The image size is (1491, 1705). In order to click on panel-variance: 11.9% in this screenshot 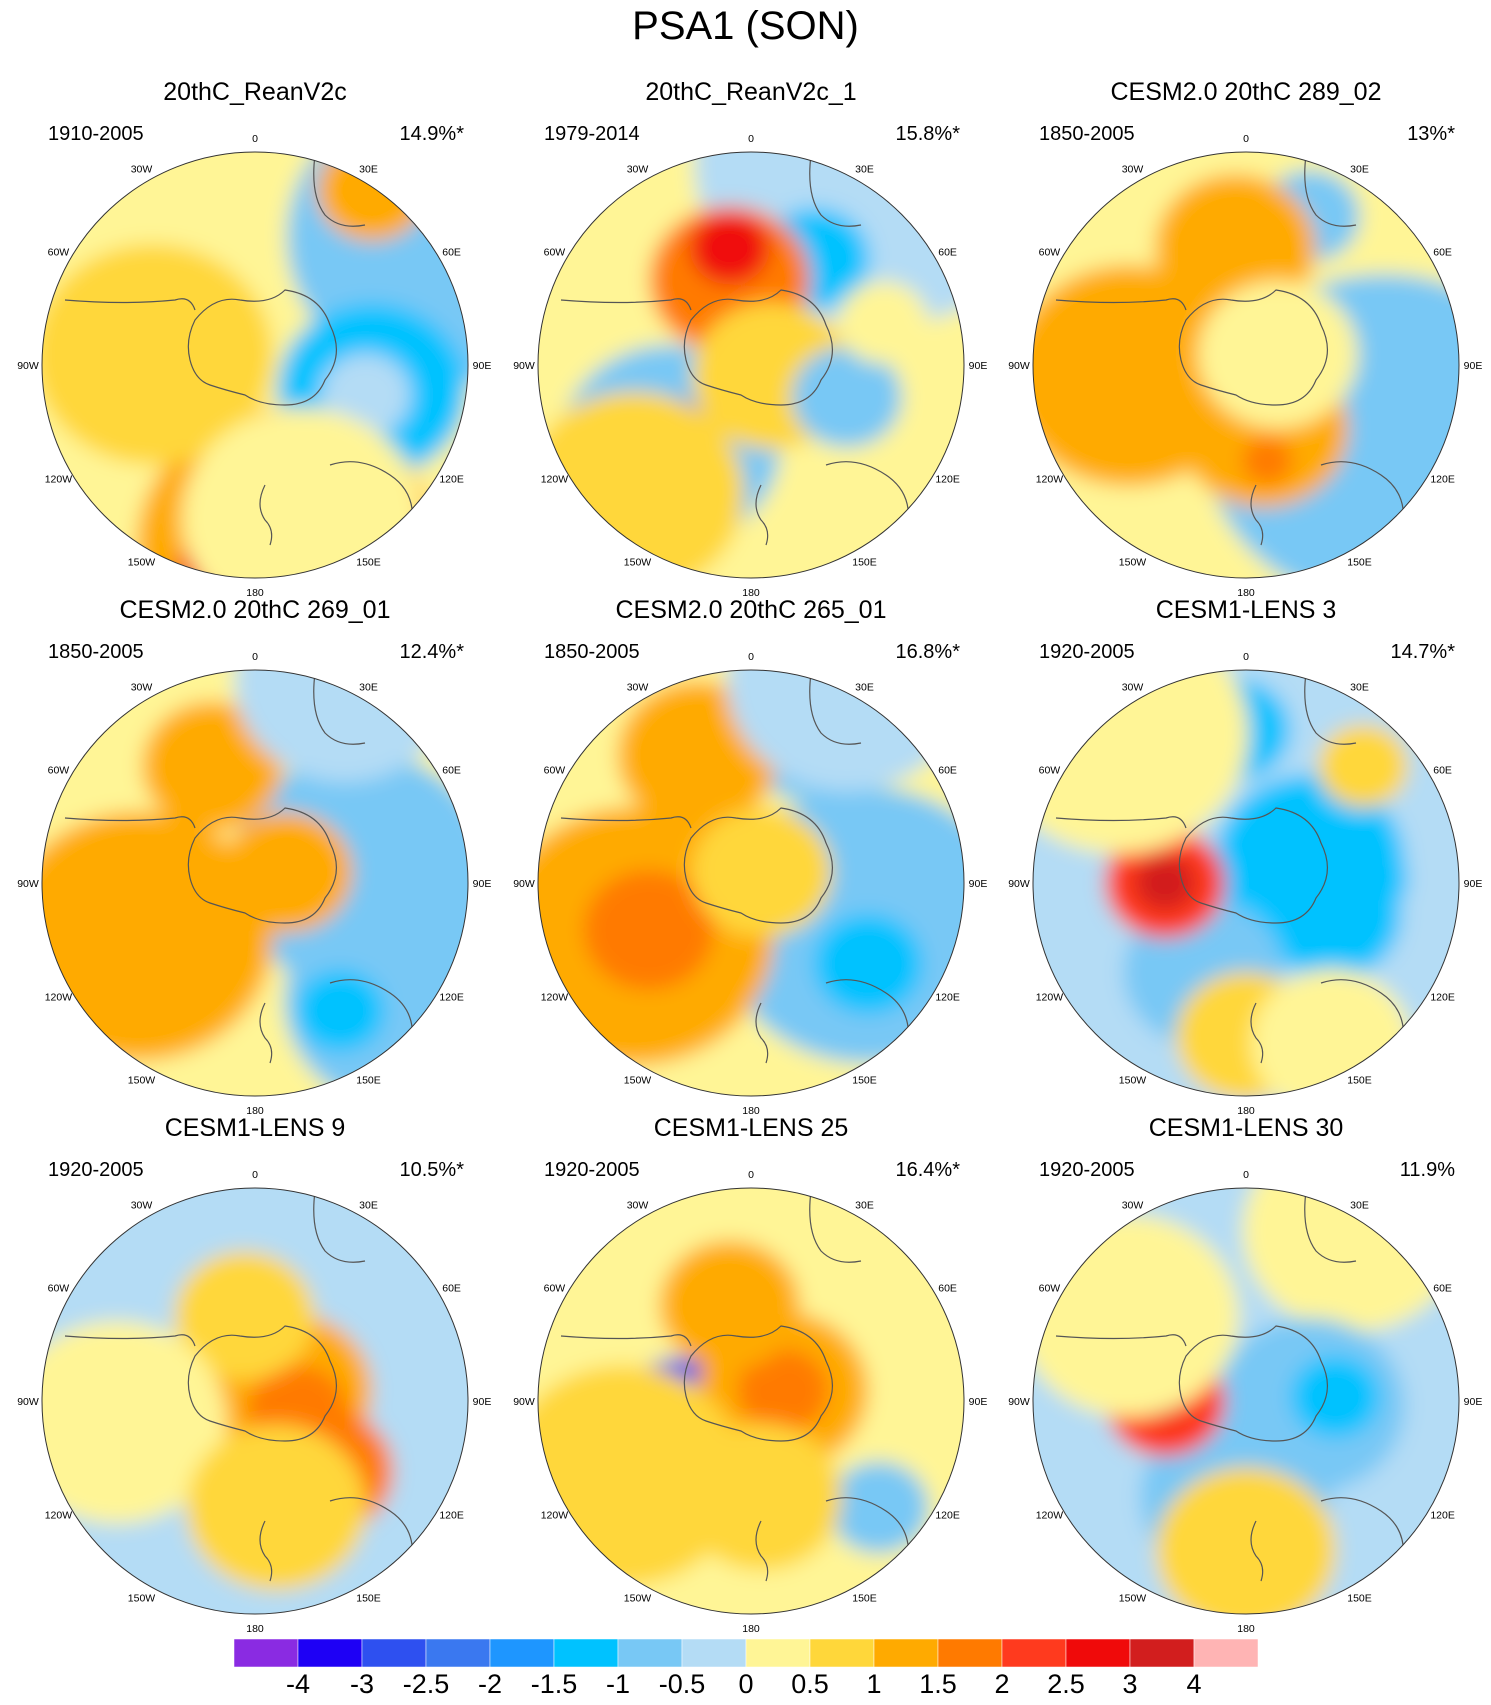, I will do `click(1427, 1170)`.